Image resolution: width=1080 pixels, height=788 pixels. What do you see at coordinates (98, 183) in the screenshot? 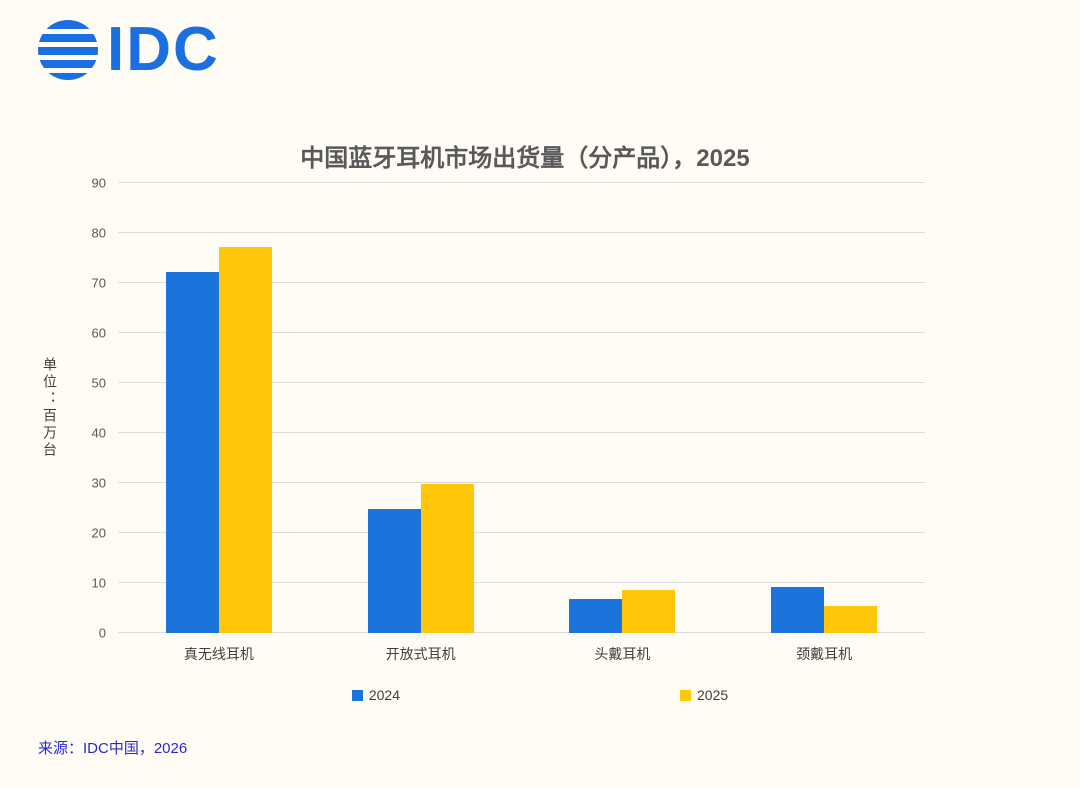
I see `y-tick-label-90: 90` at bounding box center [98, 183].